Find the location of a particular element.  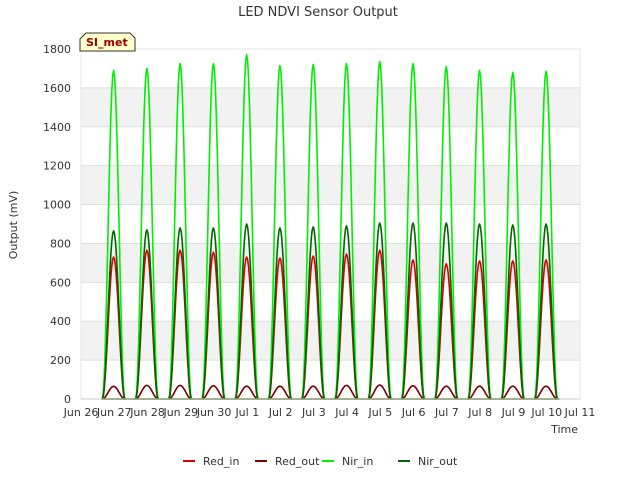

legend: Red_in Red_out Nir_in Nir_out is located at coordinates (320, 461).